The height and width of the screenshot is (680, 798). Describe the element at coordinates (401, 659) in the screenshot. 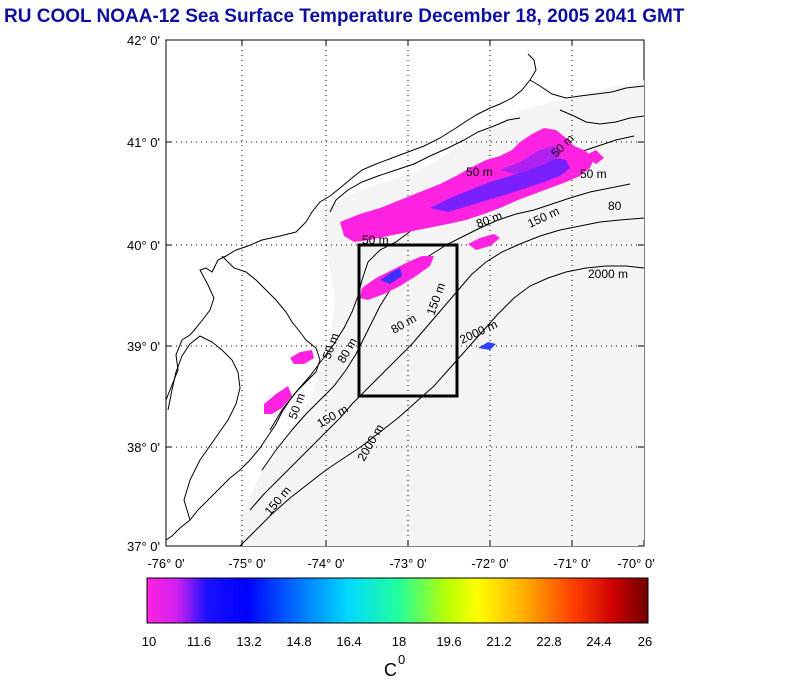

I see `colorbar-unit-superscript: 0` at that location.